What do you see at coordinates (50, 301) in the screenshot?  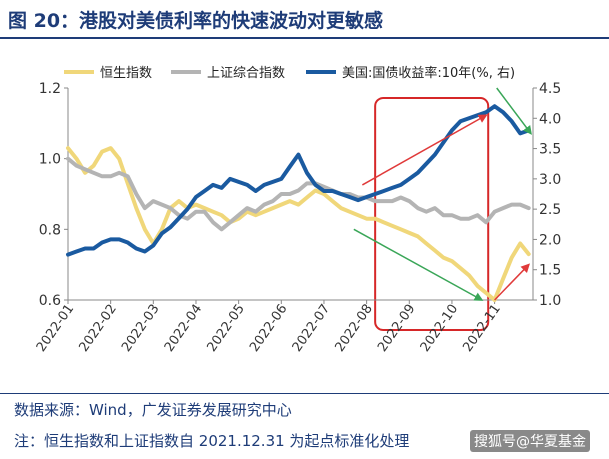 I see `y-left-tick-label: 0.6` at bounding box center [50, 301].